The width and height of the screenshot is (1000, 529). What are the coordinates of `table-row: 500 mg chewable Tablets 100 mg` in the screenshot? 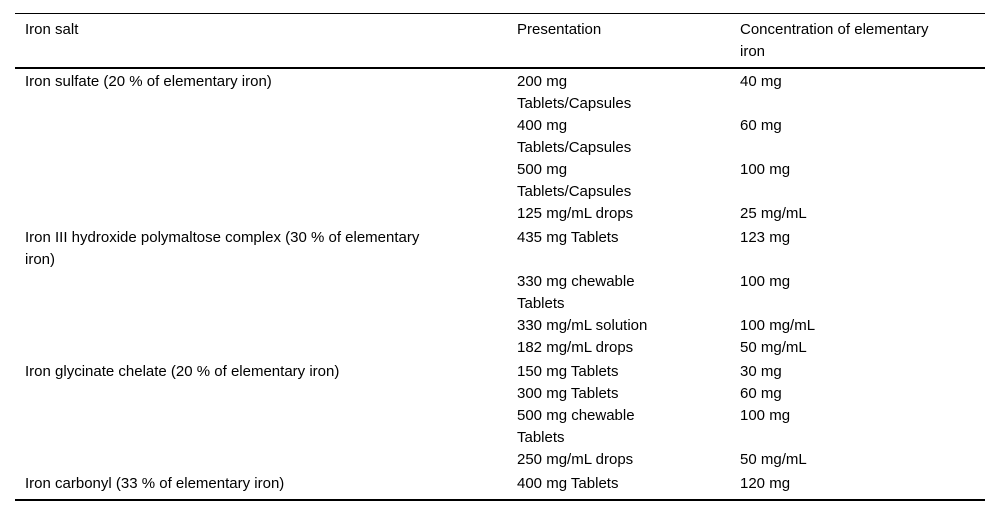 It's located at (500, 427).